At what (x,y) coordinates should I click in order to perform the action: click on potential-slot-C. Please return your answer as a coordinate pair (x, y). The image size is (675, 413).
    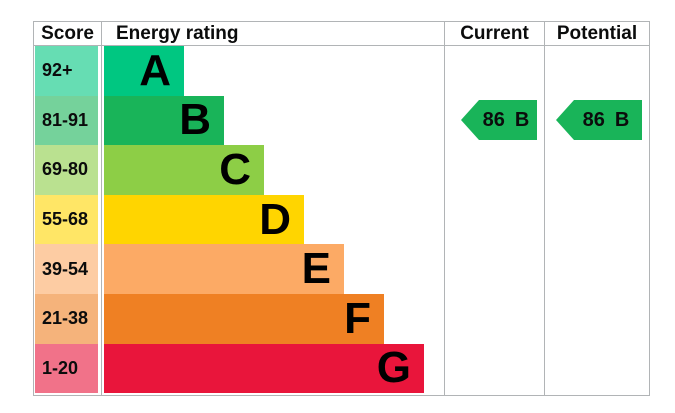
    Looking at the image, I should click on (597, 170).